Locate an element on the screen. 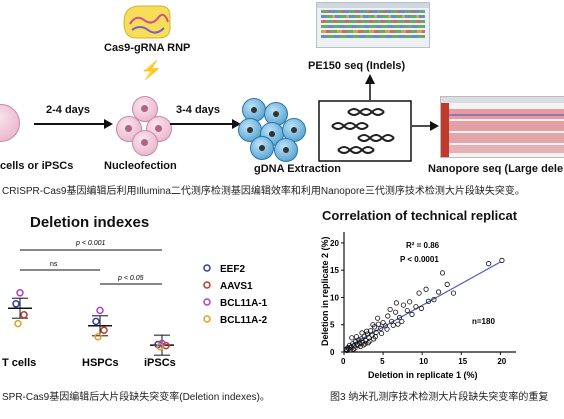 This screenshot has height=419, width=564. pe150-label: PE150 seq (Indels) is located at coordinates (357, 66).